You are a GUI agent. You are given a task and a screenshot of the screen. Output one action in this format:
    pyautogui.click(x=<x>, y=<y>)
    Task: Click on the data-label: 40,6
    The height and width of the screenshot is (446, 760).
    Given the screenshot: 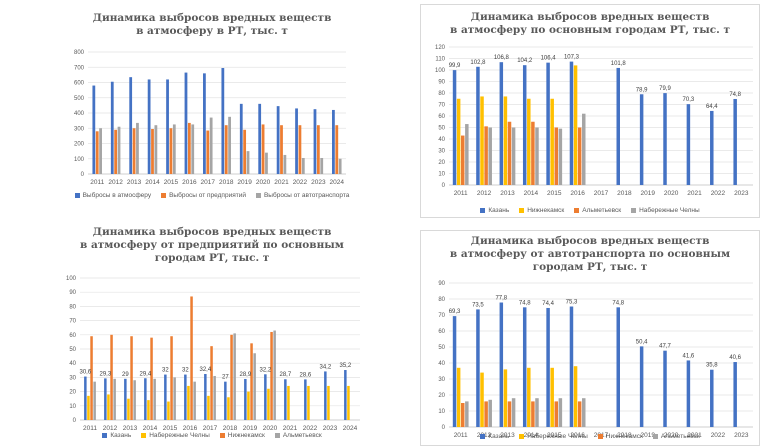 What is the action you would take?
    pyautogui.click(x=735, y=358)
    